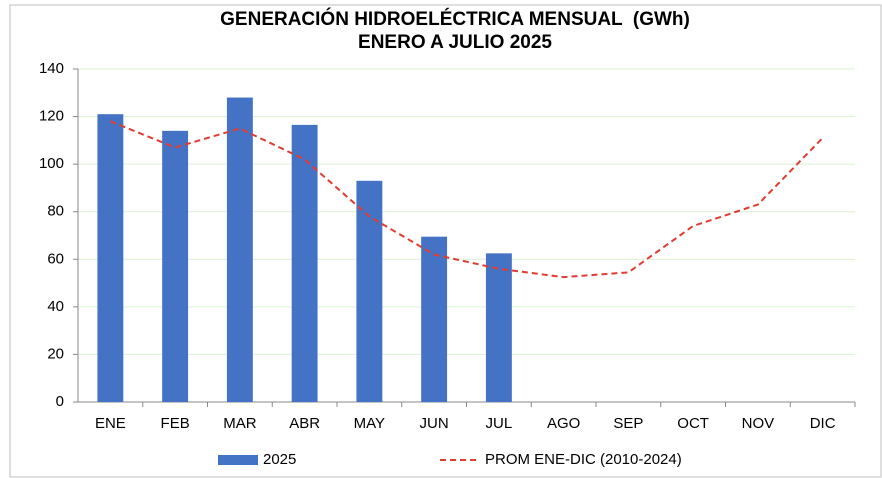 The image size is (882, 478). Describe the element at coordinates (51, 163) in the screenshot. I see `y-tick-label: 100` at that location.